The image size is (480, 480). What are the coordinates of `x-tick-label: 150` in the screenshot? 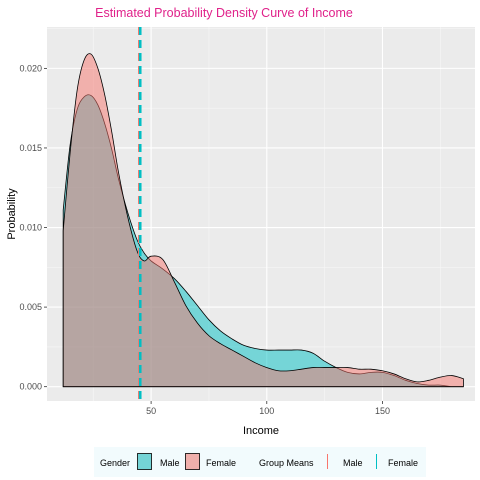 It's located at (382, 411).